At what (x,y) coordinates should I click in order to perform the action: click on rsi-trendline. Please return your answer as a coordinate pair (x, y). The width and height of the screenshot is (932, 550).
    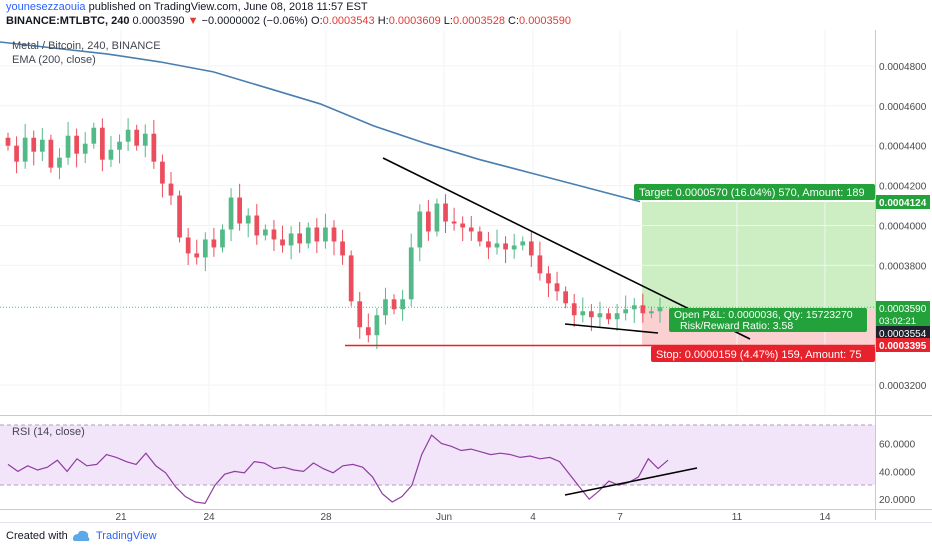
    Looking at the image, I should click on (631, 481).